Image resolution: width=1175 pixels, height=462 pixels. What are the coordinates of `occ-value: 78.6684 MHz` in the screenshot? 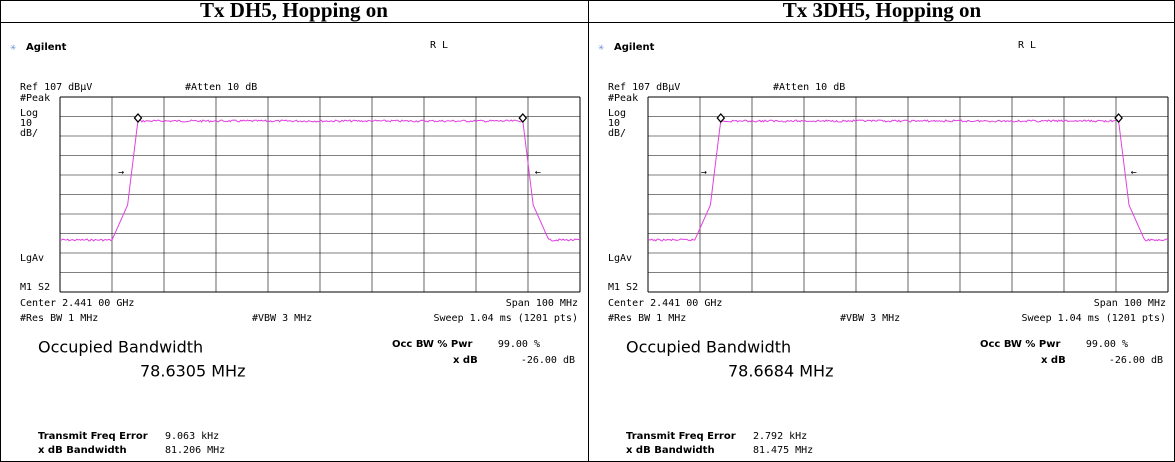 It's located at (780, 371).